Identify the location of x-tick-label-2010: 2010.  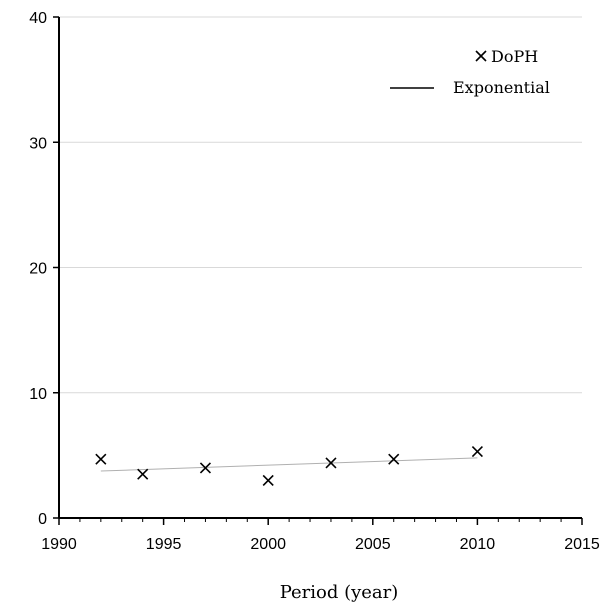
(478, 544).